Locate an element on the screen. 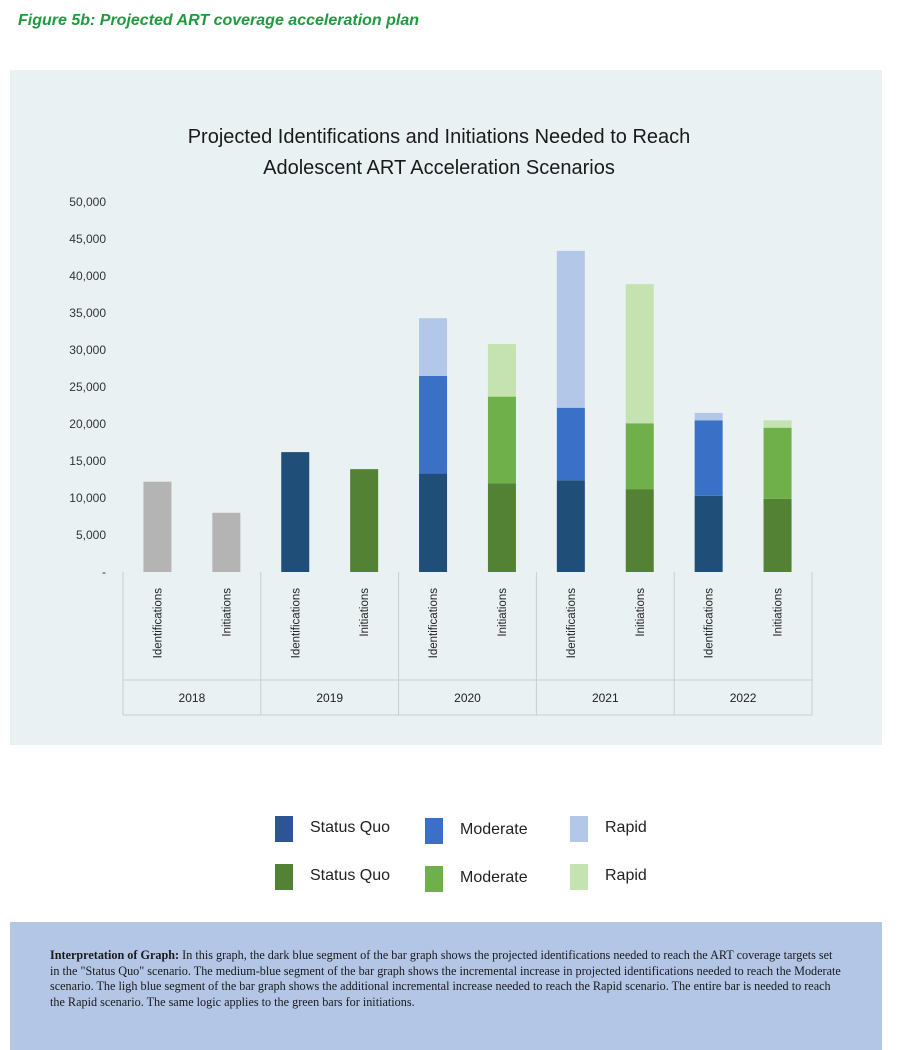  bar-segment-2020-initiations-moderate is located at coordinates (501, 440).